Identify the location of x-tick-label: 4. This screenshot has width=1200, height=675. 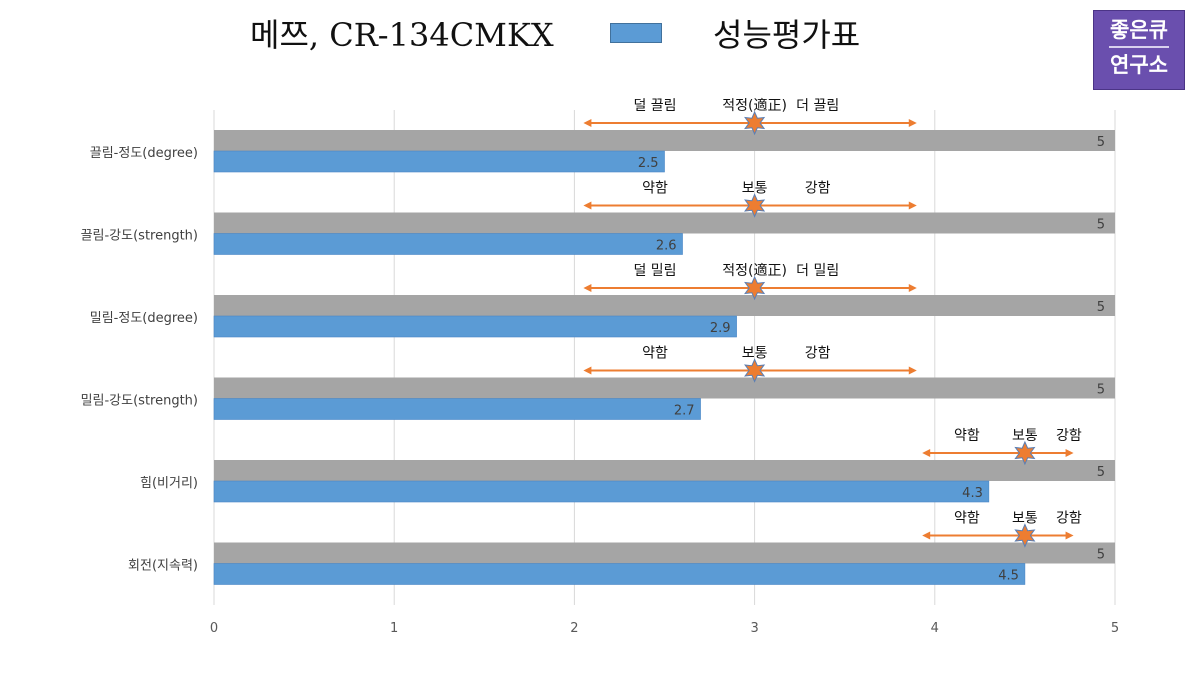
(935, 628).